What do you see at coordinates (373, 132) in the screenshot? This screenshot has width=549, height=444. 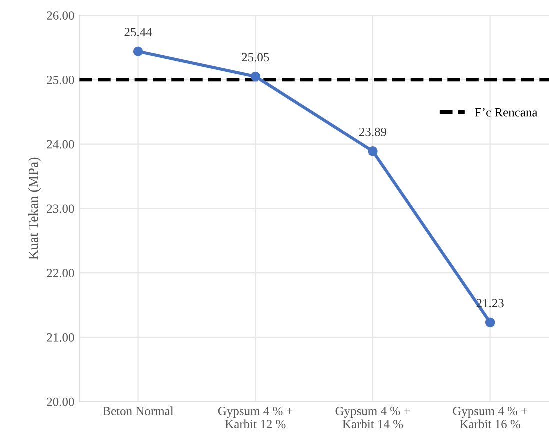 I see `data-label: 23.89` at bounding box center [373, 132].